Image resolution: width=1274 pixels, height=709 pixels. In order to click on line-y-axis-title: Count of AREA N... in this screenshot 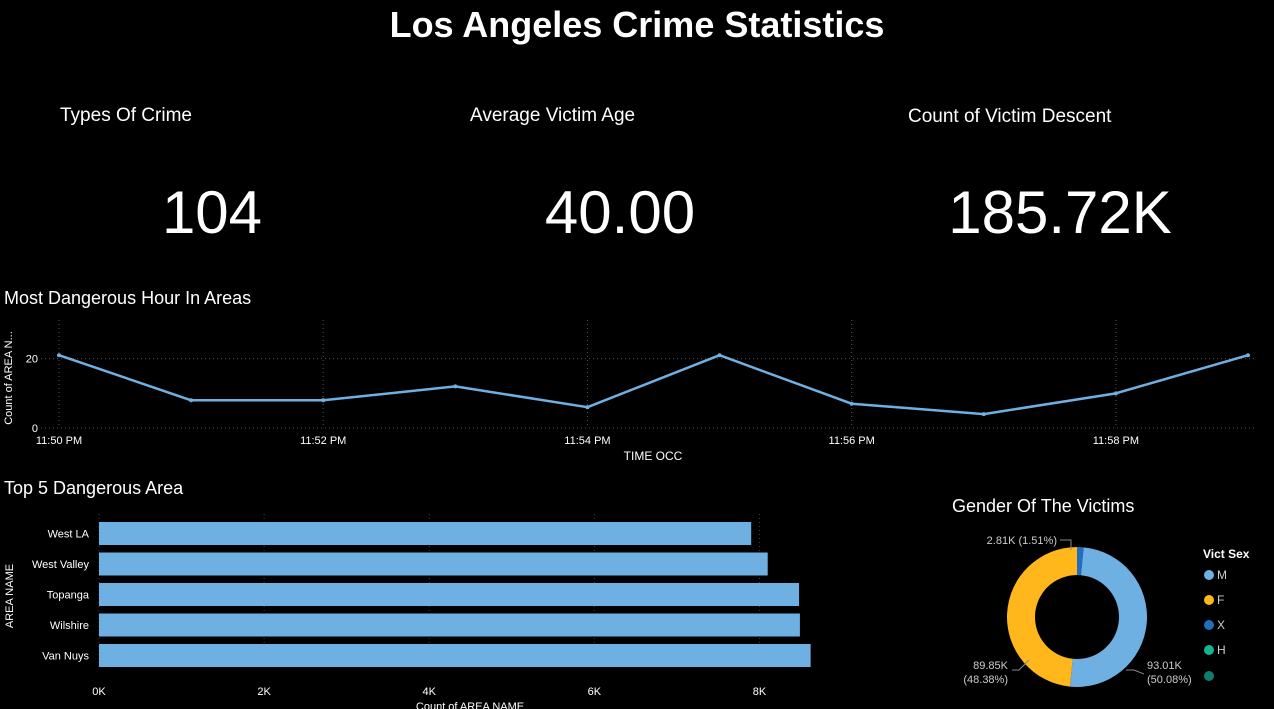, I will do `click(9, 378)`.